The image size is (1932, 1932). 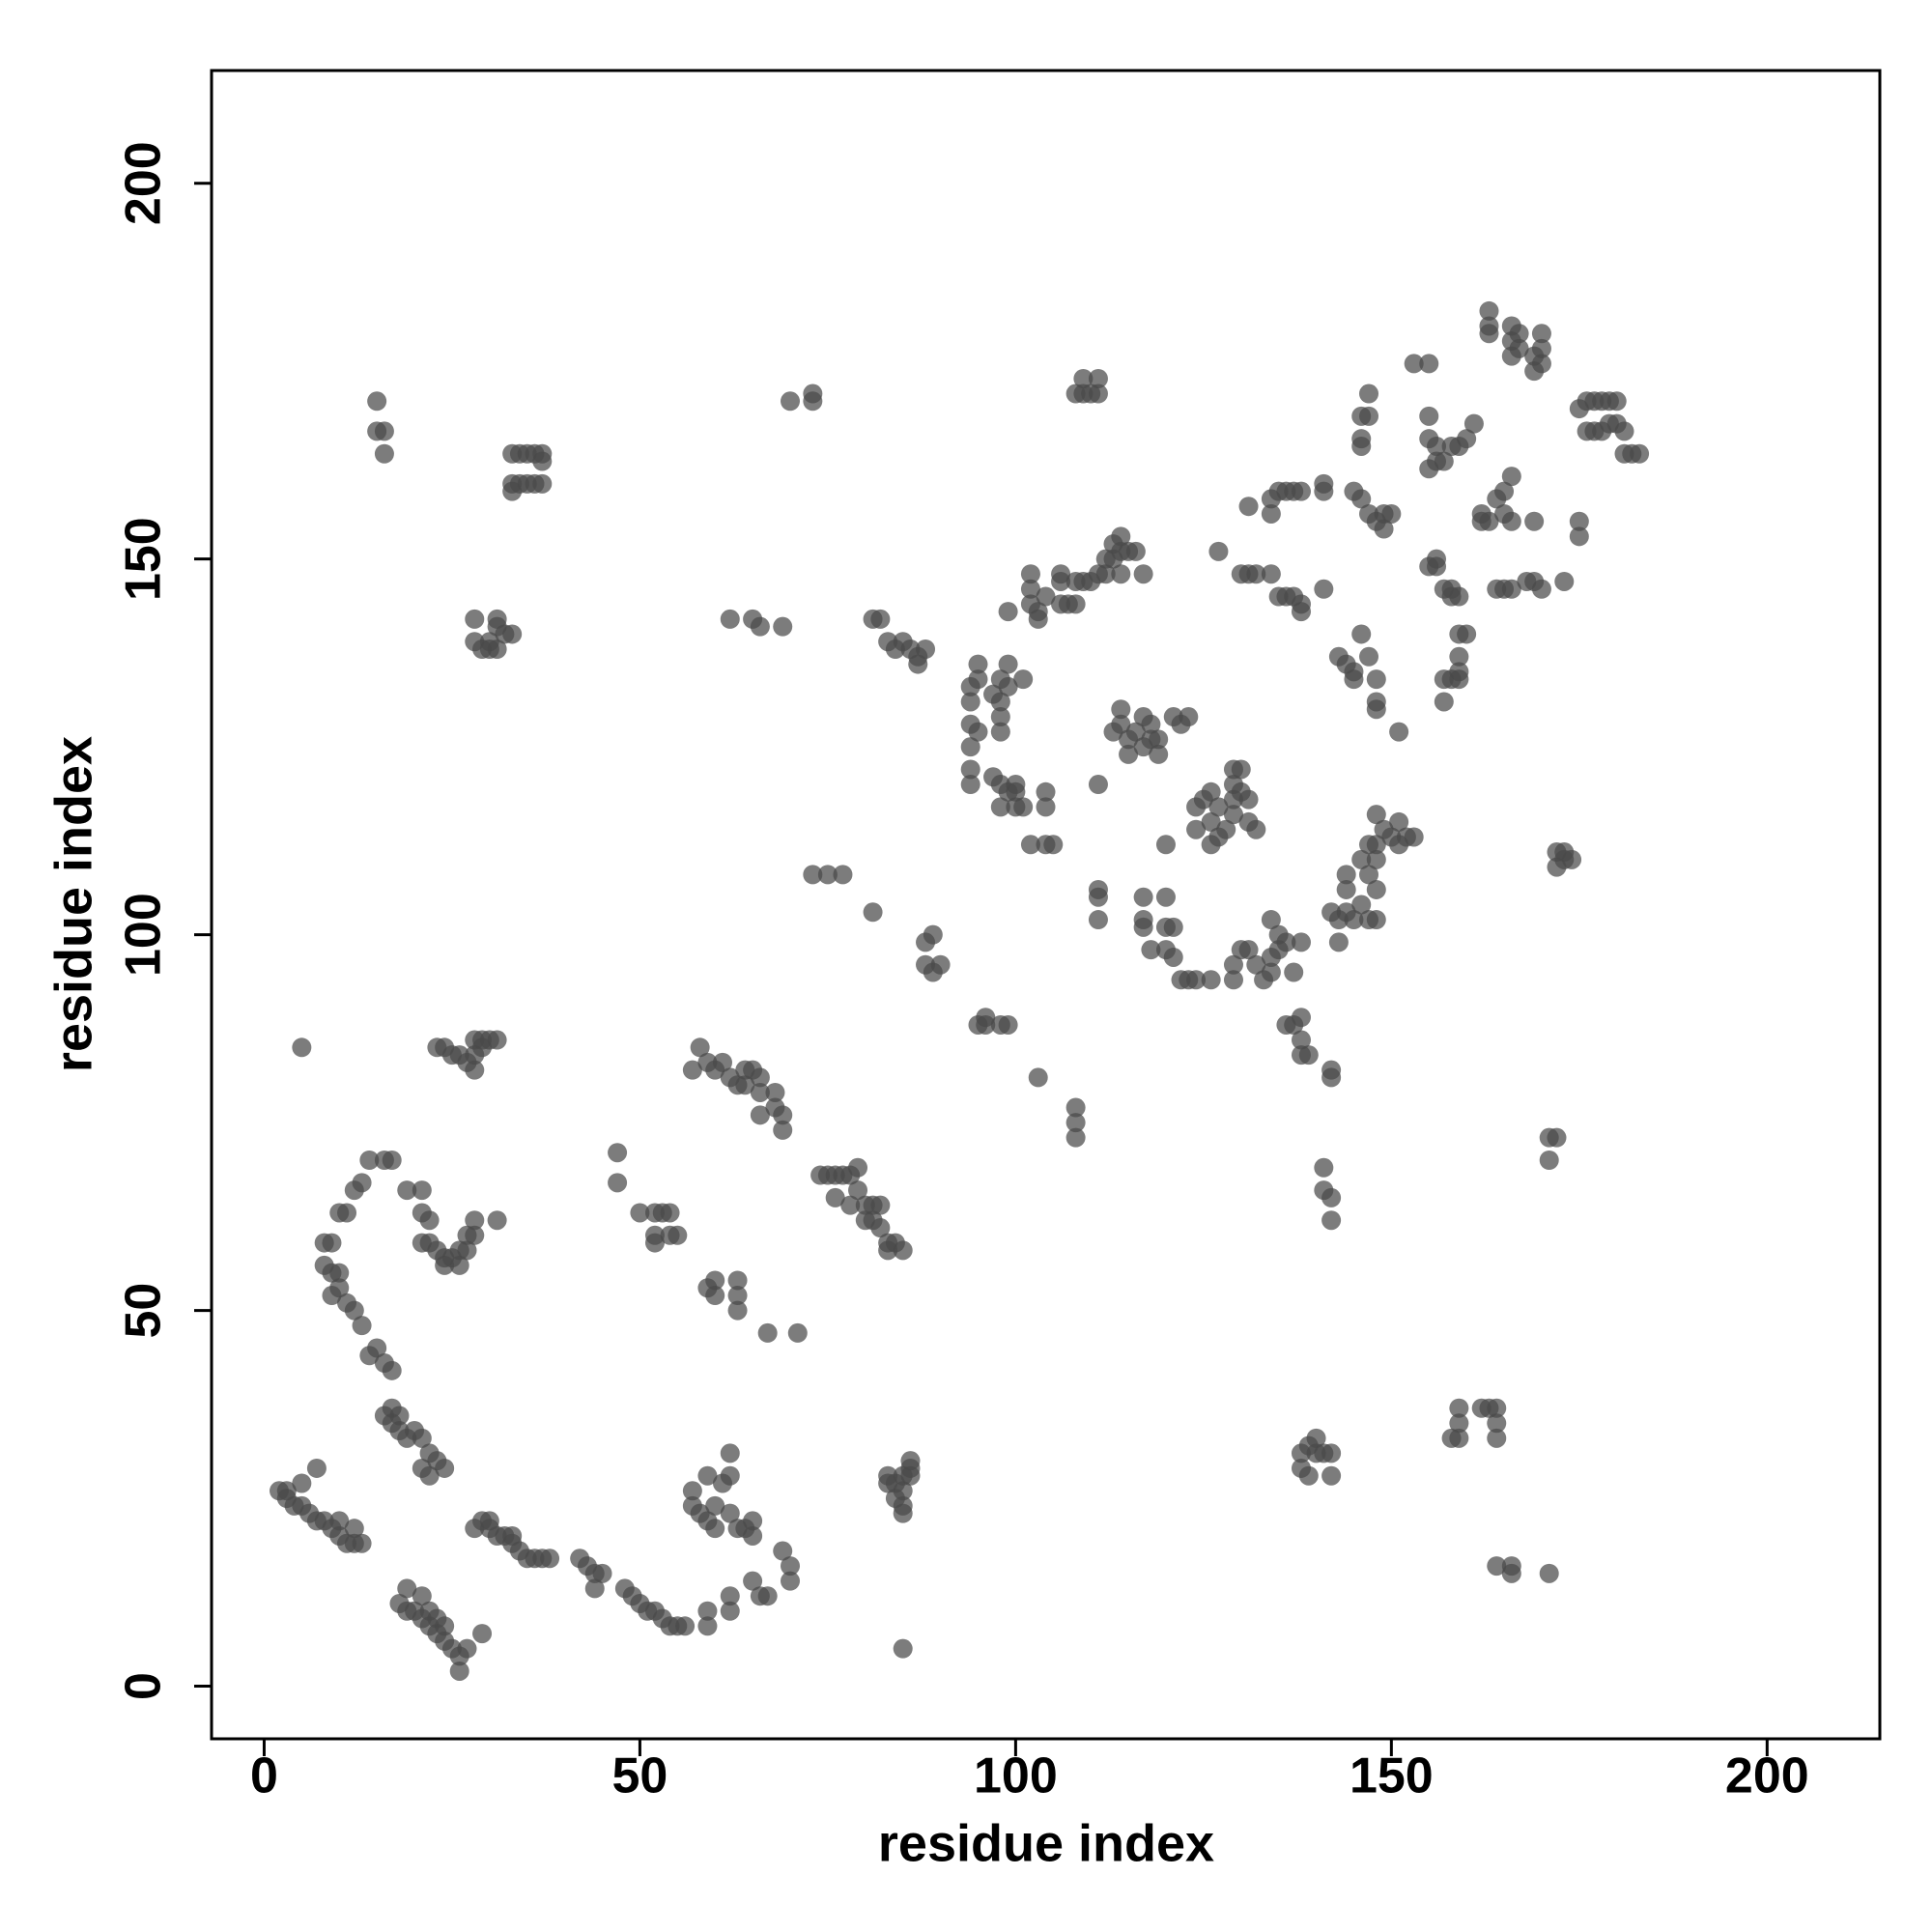 I want to click on y-axis-title: residue index, so click(x=73, y=904).